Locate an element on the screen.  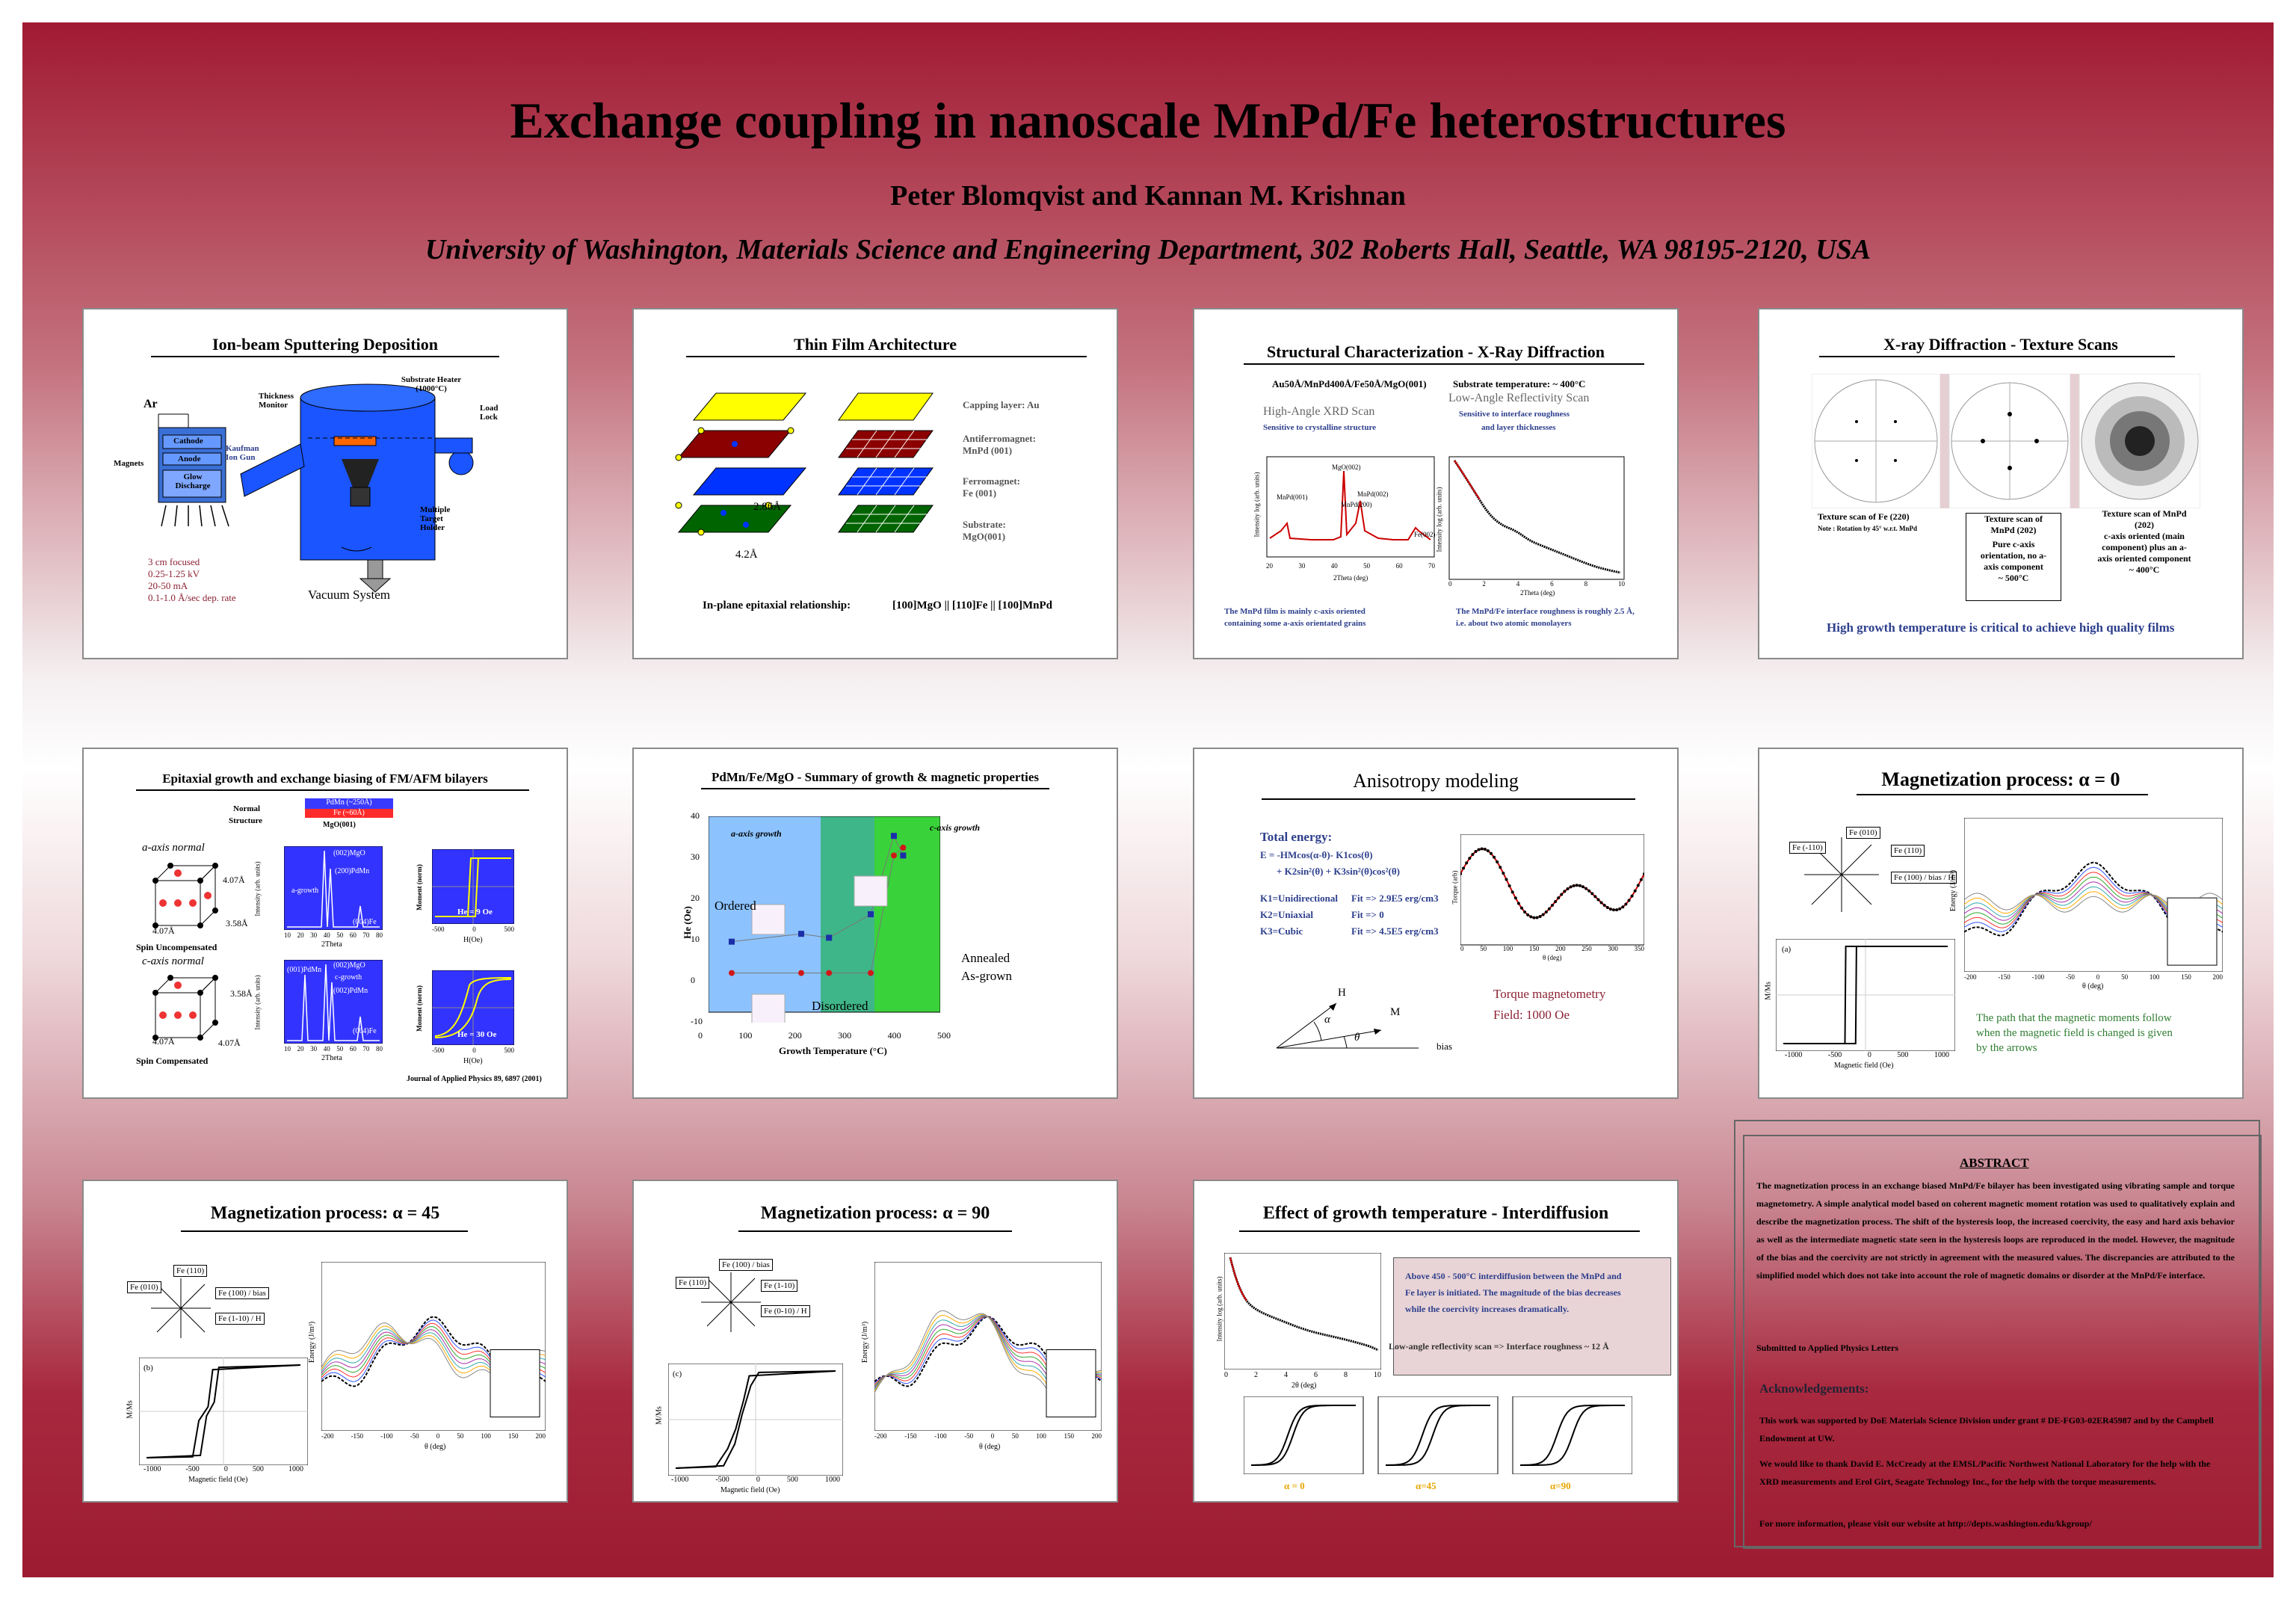
interdiffusion-loops is located at coordinates (1438, 1435).